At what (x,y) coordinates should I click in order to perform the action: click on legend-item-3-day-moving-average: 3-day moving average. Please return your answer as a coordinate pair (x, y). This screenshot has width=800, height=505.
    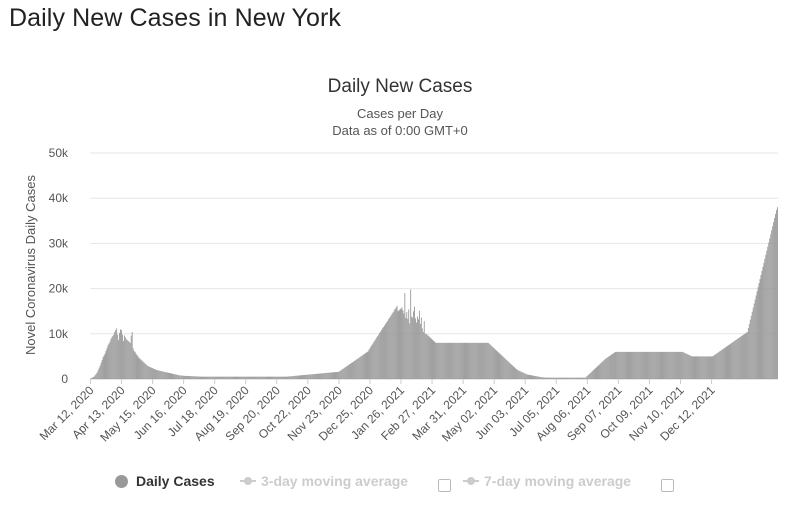
    Looking at the image, I should click on (324, 481).